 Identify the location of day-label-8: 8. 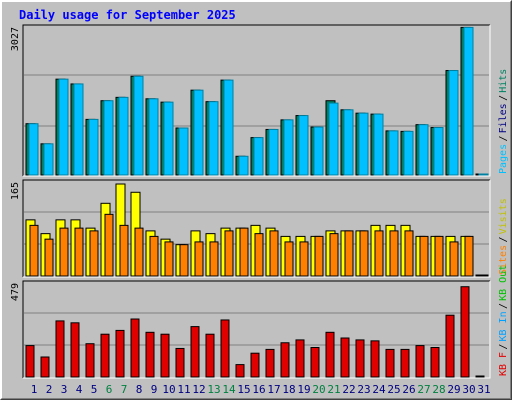
(139, 389).